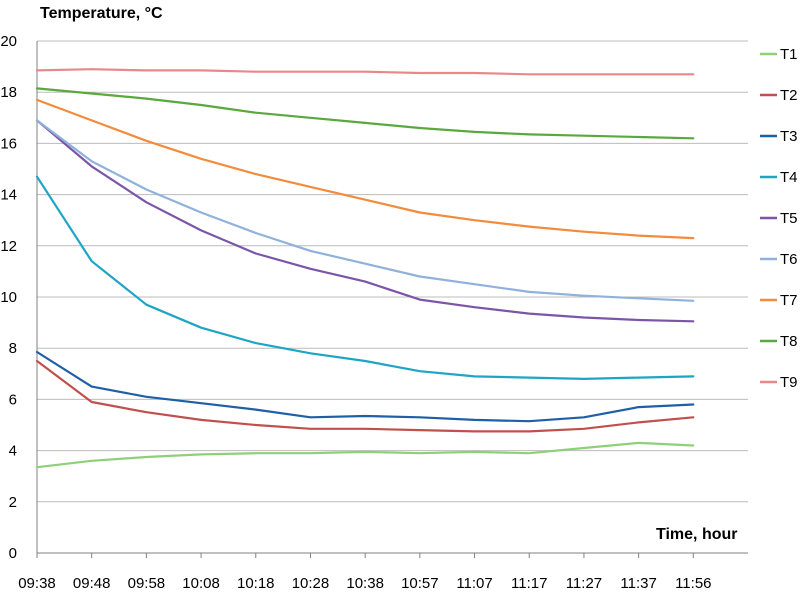 Image resolution: width=800 pixels, height=600 pixels. Describe the element at coordinates (92, 583) in the screenshot. I see `x-tick-label: 09:48` at that location.